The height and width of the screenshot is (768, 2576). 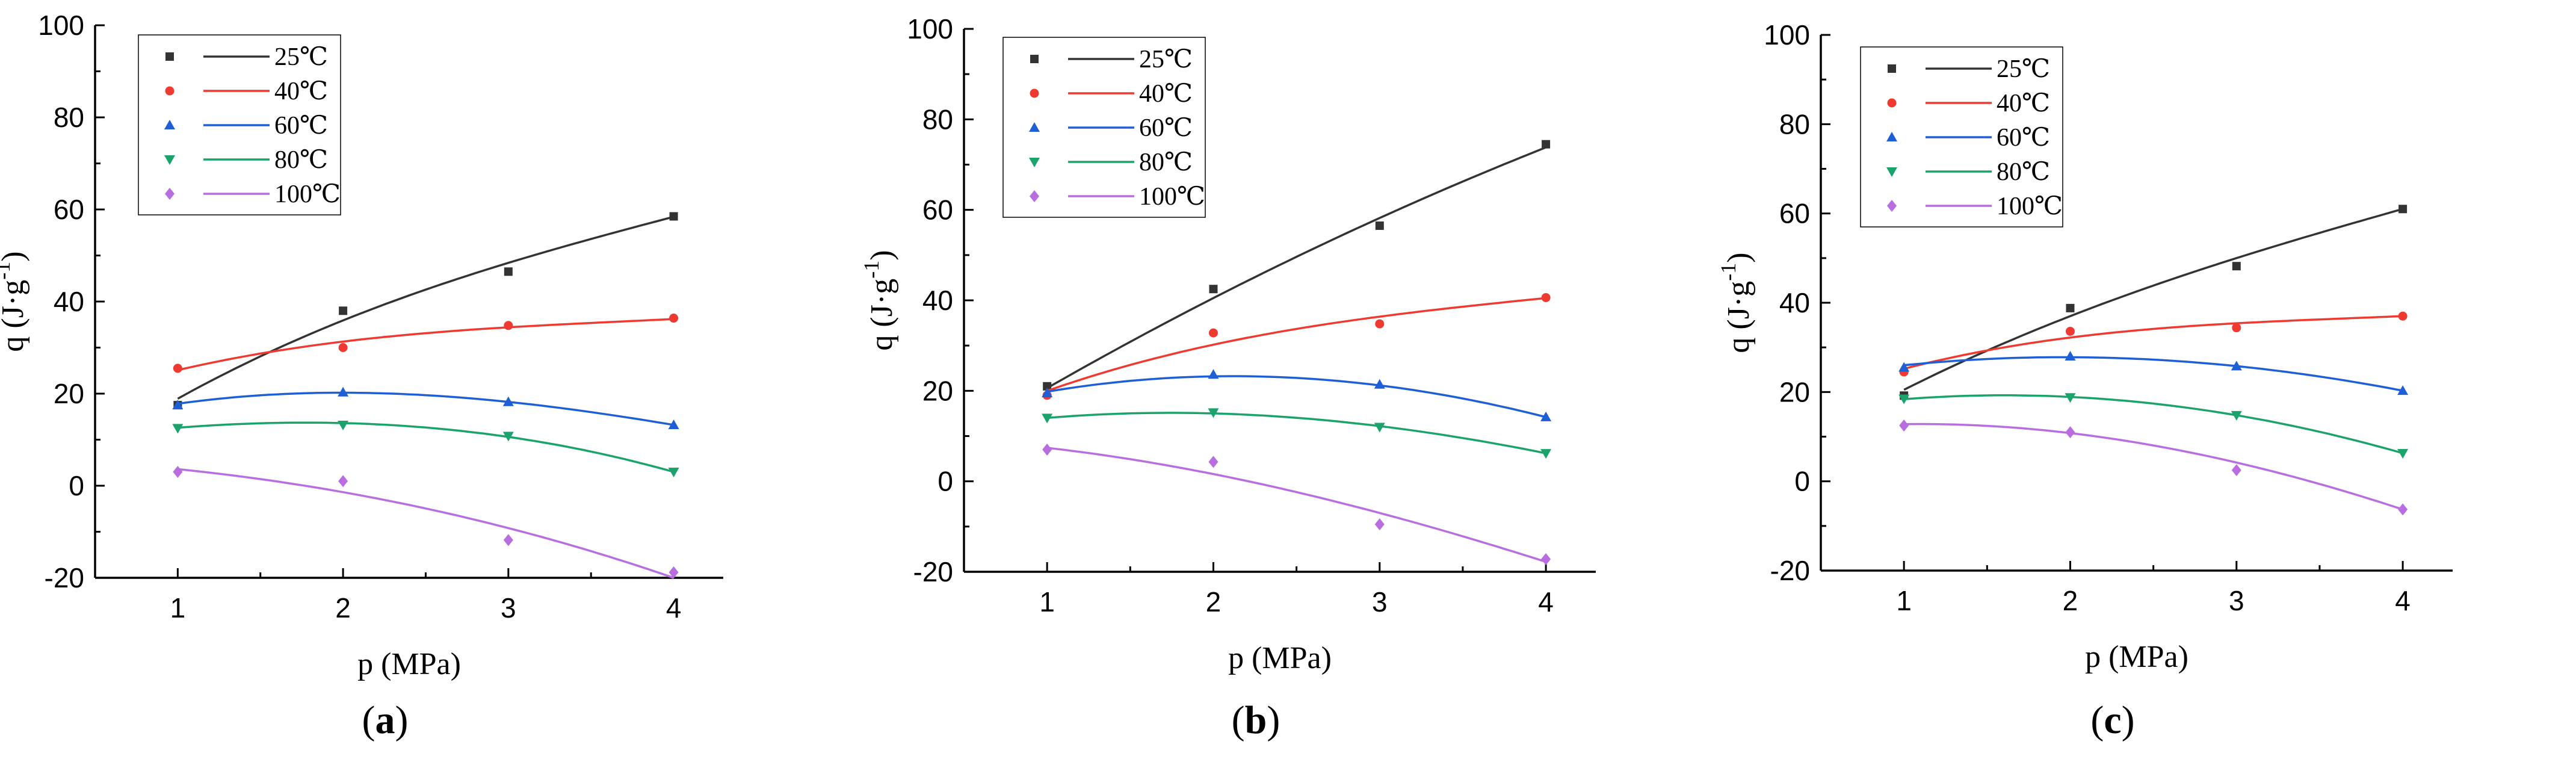 What do you see at coordinates (1256, 720) in the screenshot?
I see `panel-label: (b)` at bounding box center [1256, 720].